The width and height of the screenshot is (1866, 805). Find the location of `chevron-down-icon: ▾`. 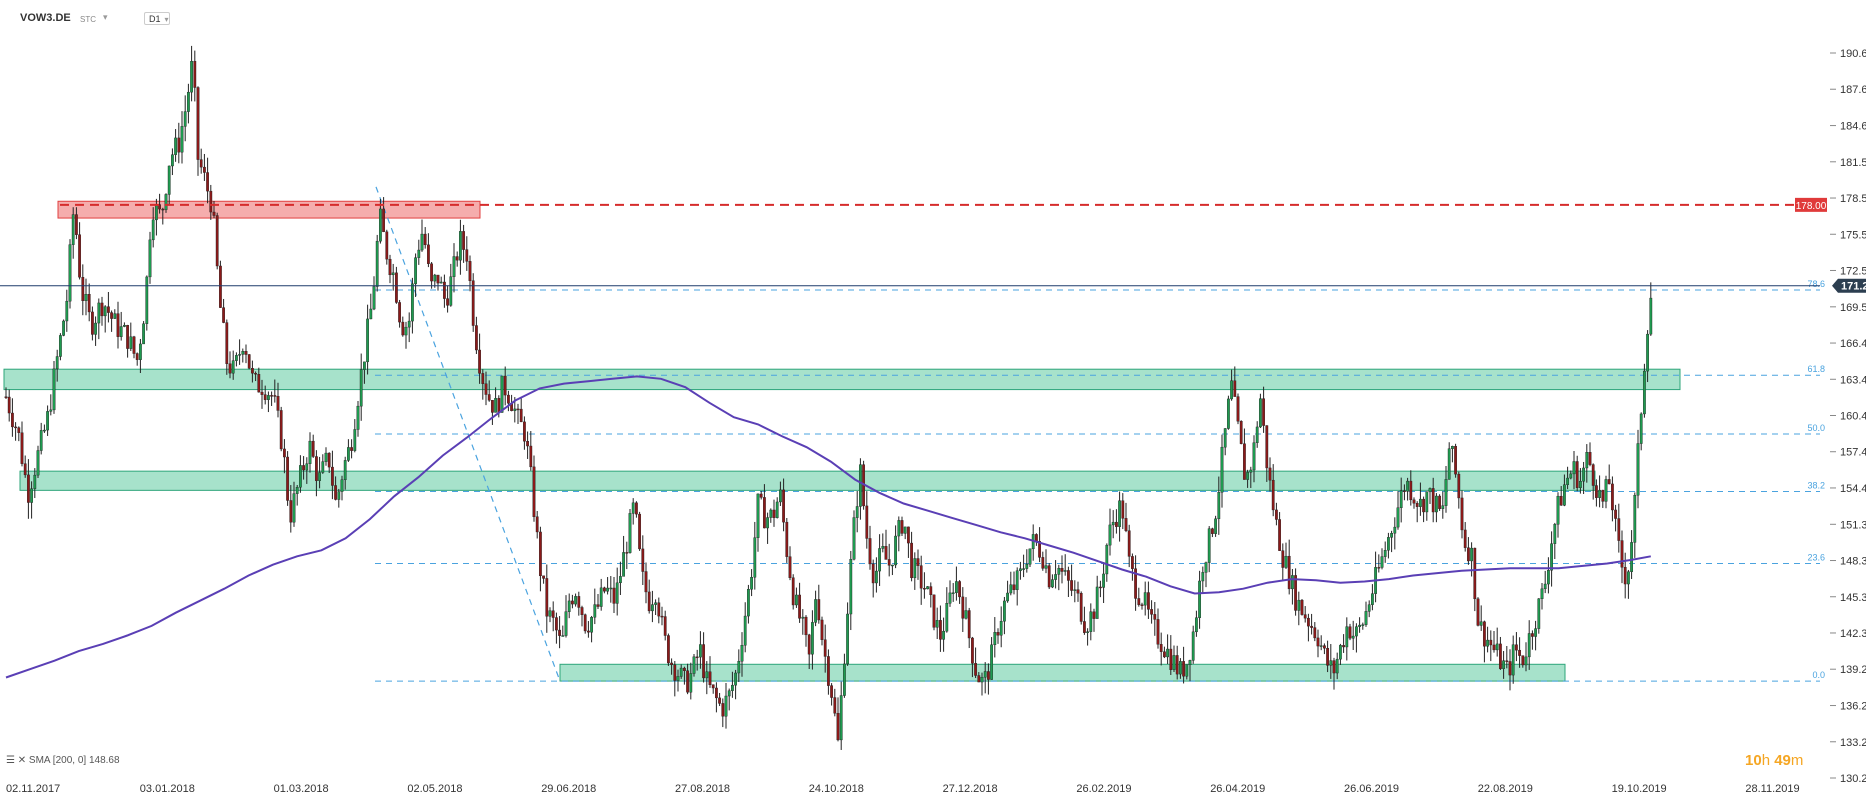

chevron-down-icon: ▾ is located at coordinates (105, 17).